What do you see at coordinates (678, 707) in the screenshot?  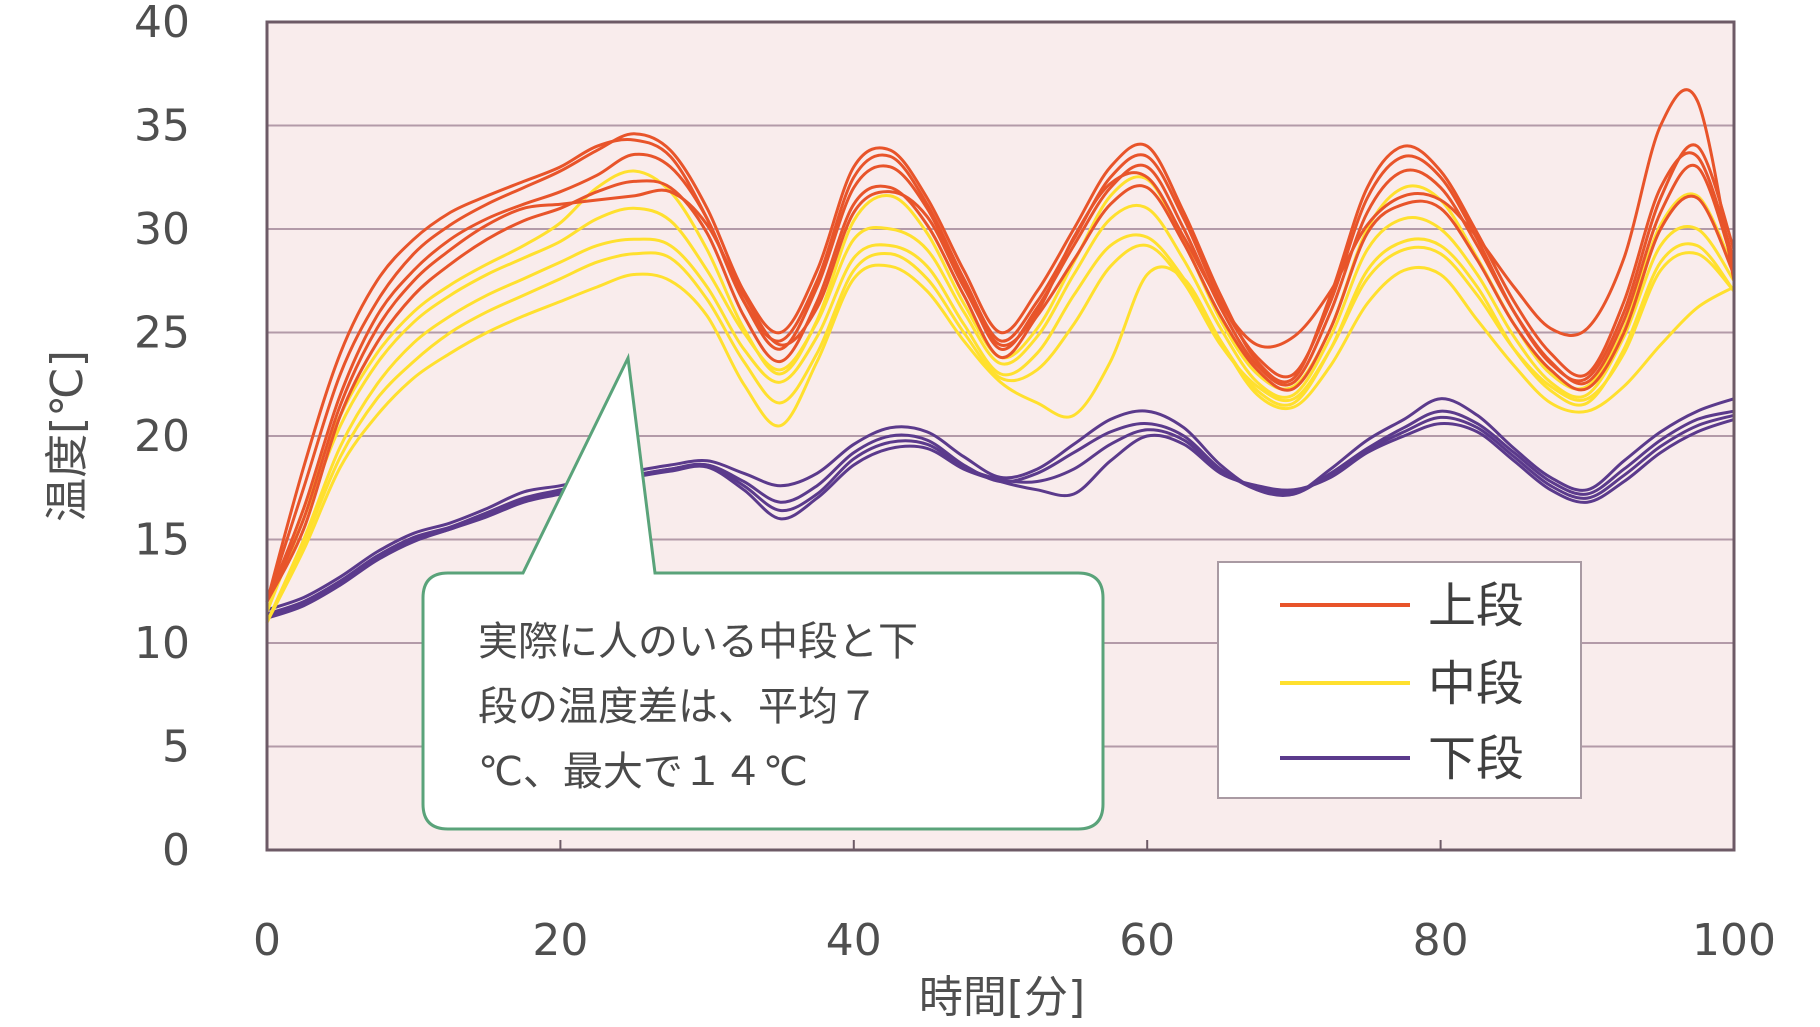 I see `callout-line-2: 段の温度差は、平均７` at bounding box center [678, 707].